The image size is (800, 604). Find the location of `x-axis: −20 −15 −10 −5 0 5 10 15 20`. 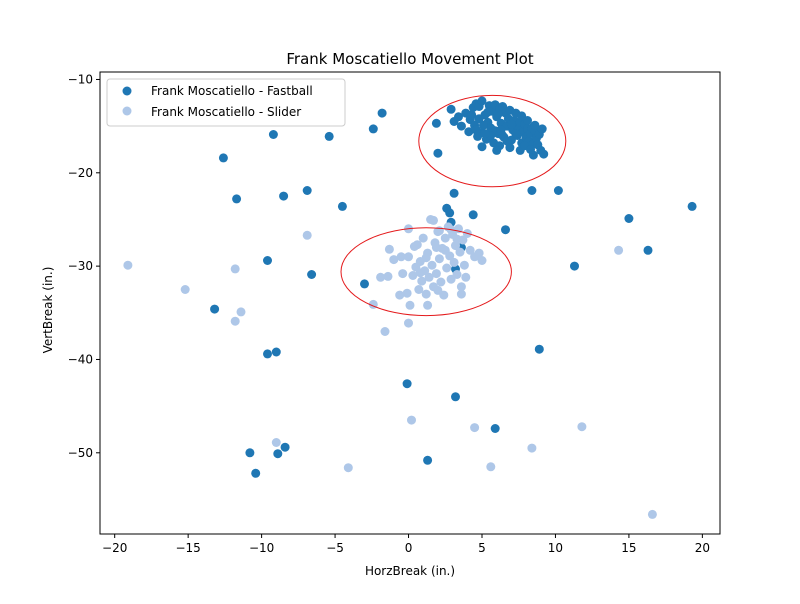

x-axis: −20 −15 −10 −5 0 5 10 15 20 is located at coordinates (406, 544).